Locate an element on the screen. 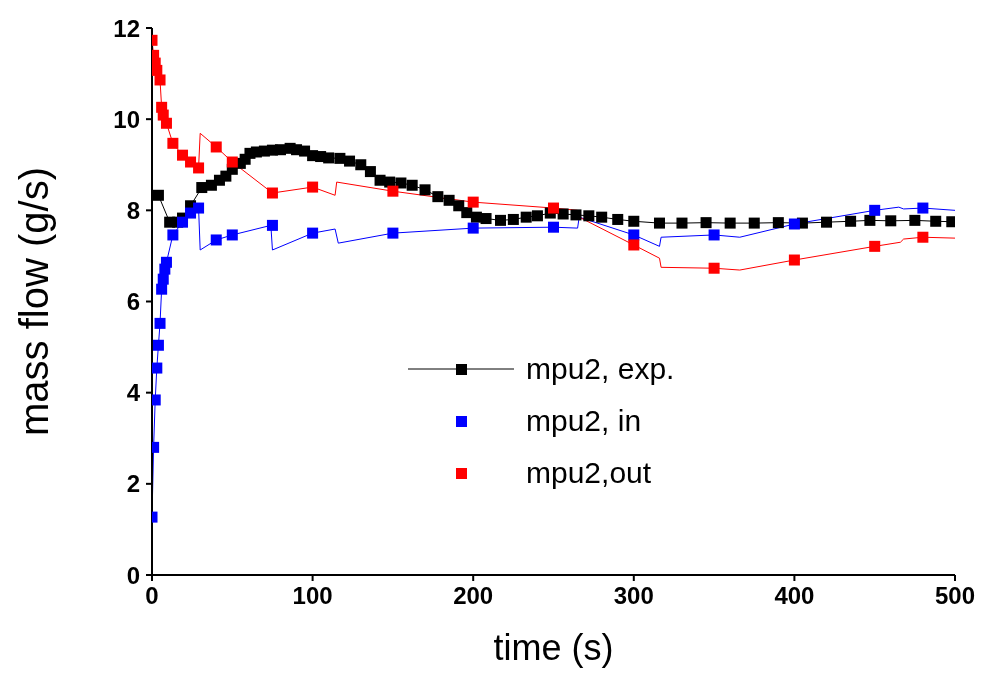 Image resolution: width=1001 pixels, height=692 pixels. x-tick-label: 200 is located at coordinates (473, 596).